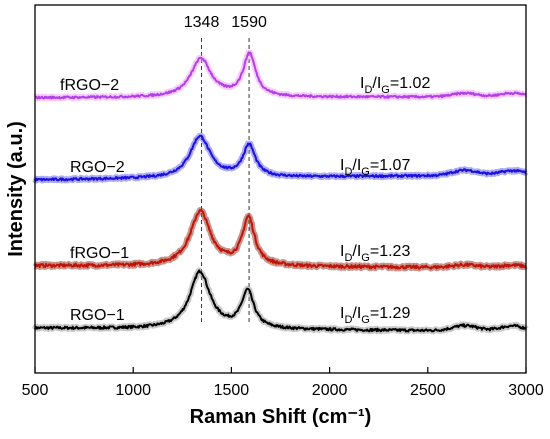 This screenshot has width=550, height=439. What do you see at coordinates (428, 390) in the screenshot?
I see `x-tick-label: 2500` at bounding box center [428, 390].